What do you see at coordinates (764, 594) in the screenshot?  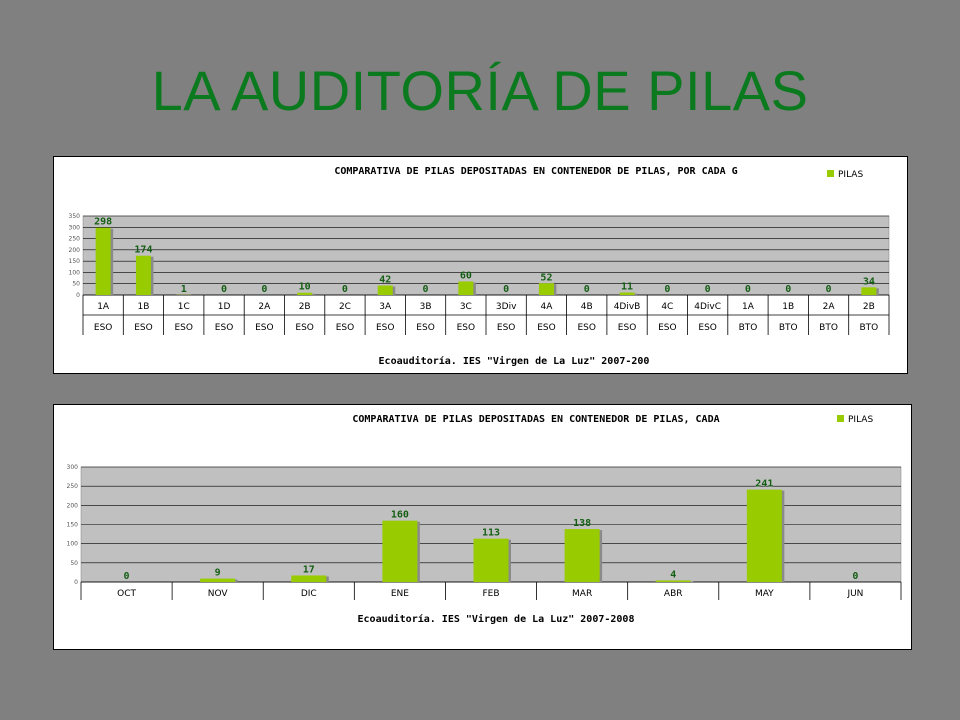 I see `category-label: MAY` at bounding box center [764, 594].